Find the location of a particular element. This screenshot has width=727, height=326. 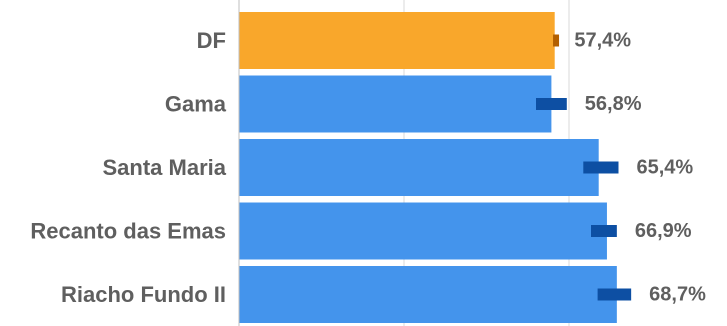

error-bars is located at coordinates (584, 167).